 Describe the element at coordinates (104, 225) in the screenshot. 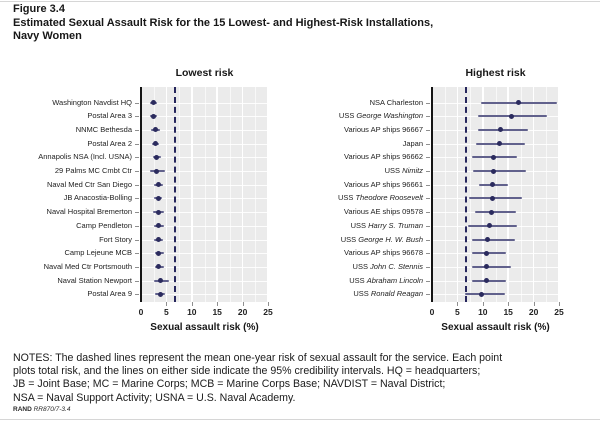

I see `installation-label: Camp Pendleton` at that location.